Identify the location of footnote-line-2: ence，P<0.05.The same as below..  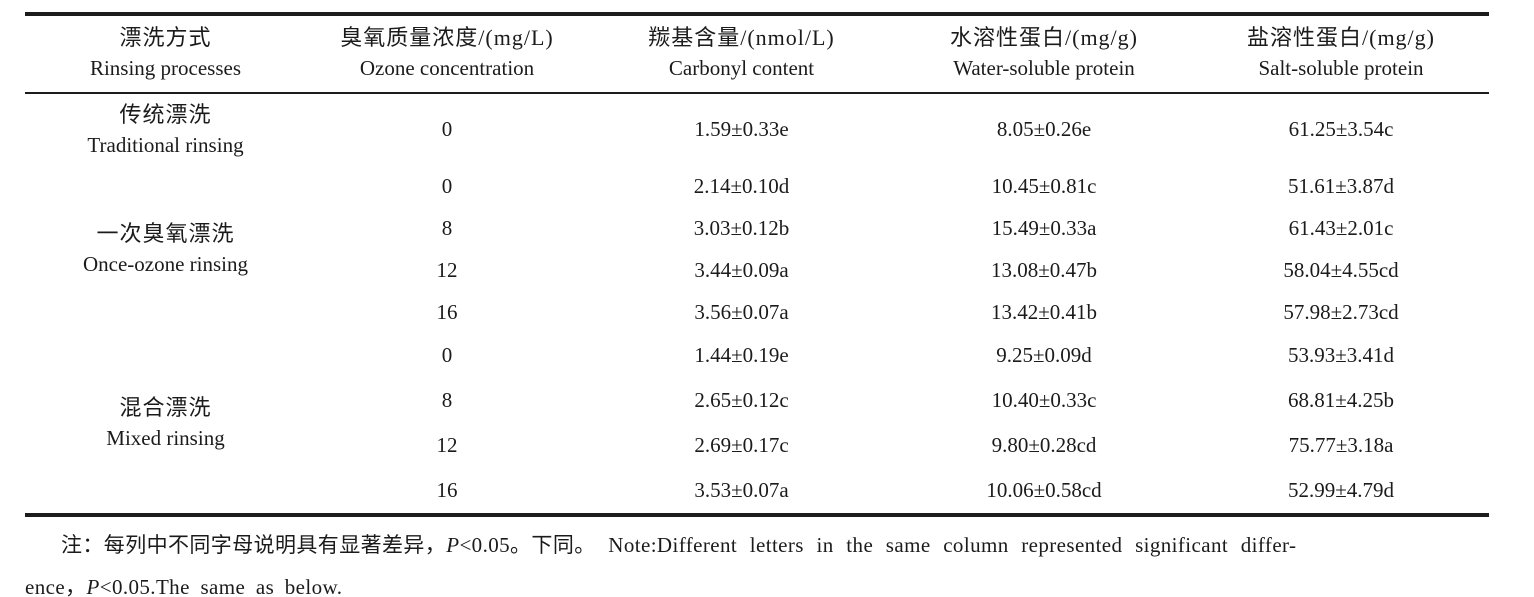
(770, 581).